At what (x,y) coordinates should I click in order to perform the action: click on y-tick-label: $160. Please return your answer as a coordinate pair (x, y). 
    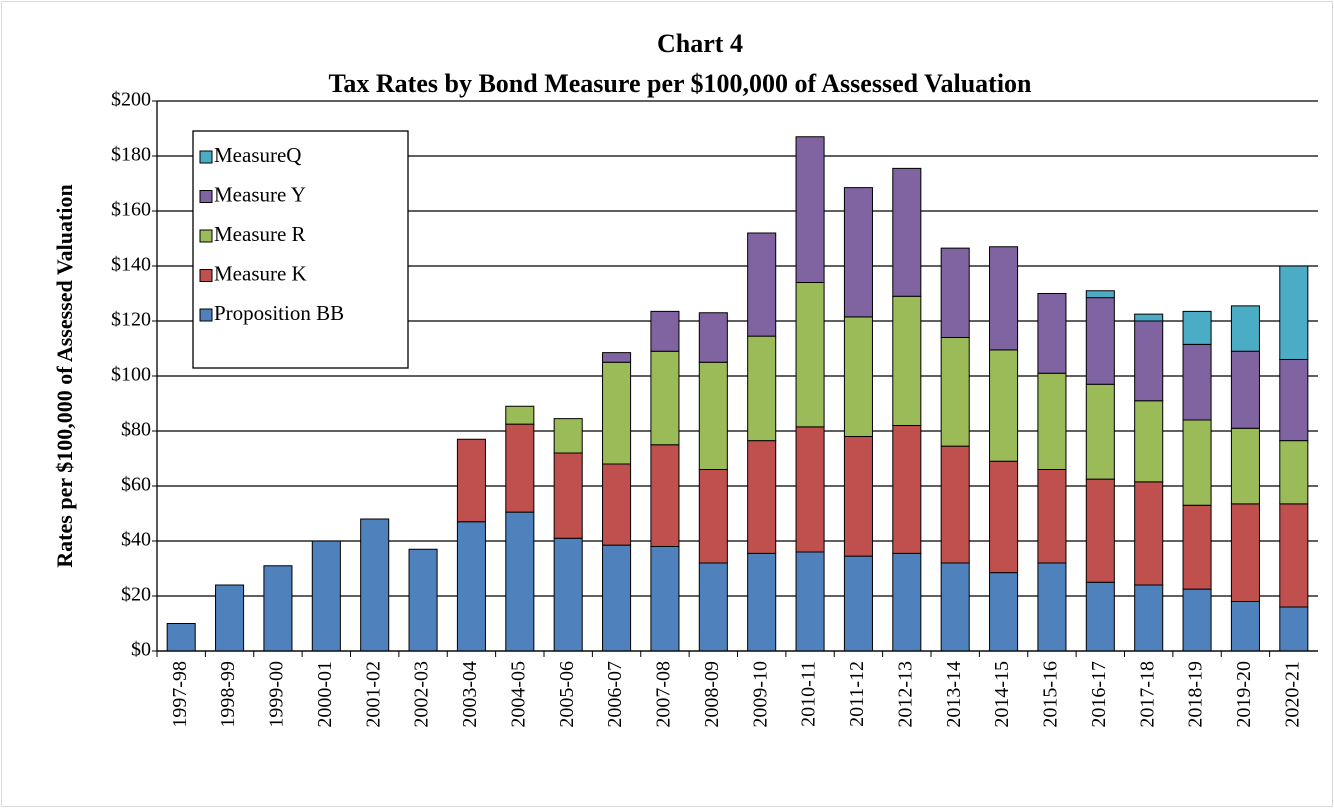
    Looking at the image, I should click on (131, 210).